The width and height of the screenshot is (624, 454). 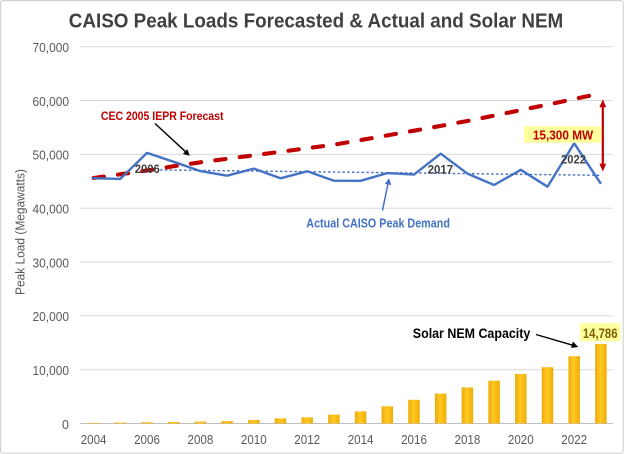 I want to click on svg-text: 2008, so click(x=201, y=440).